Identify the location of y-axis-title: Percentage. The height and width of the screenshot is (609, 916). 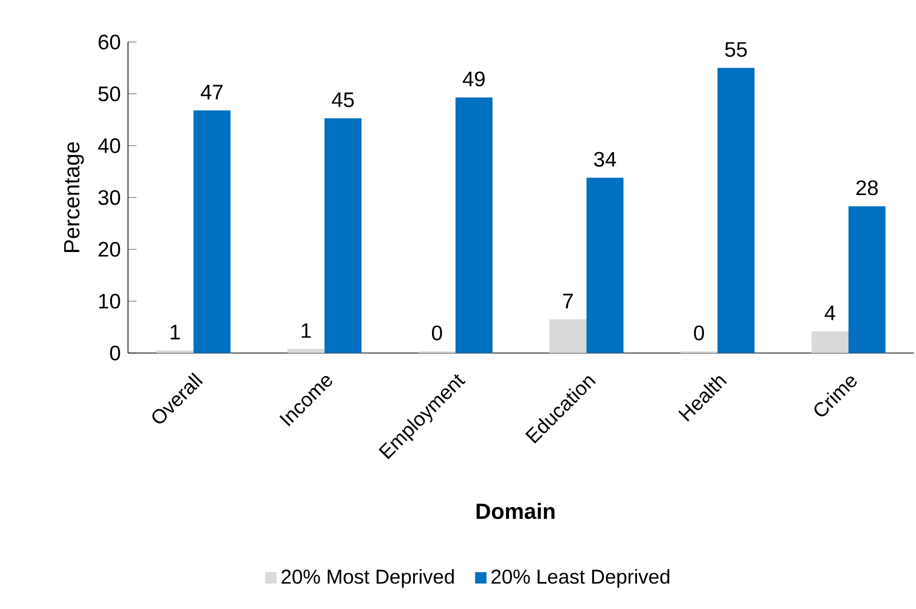
(74, 197).